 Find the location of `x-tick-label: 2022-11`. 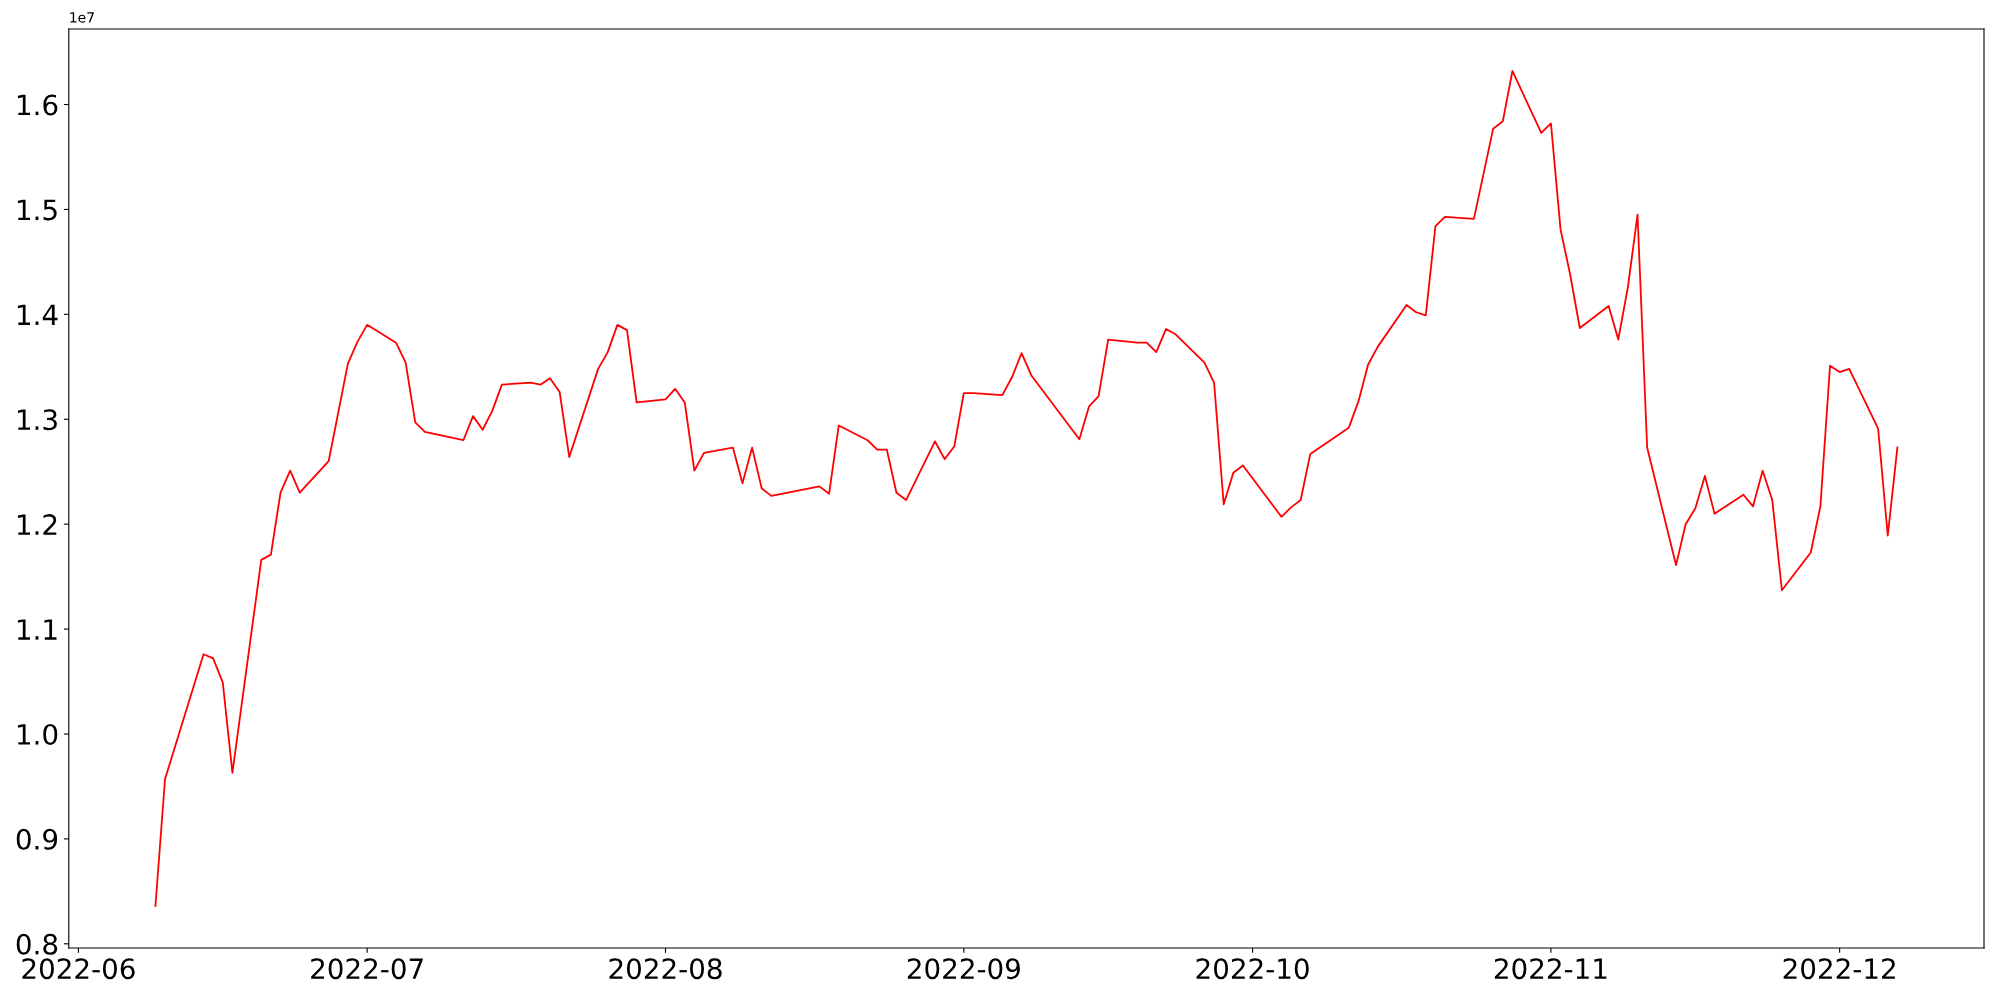

x-tick-label: 2022-11 is located at coordinates (1550, 969).